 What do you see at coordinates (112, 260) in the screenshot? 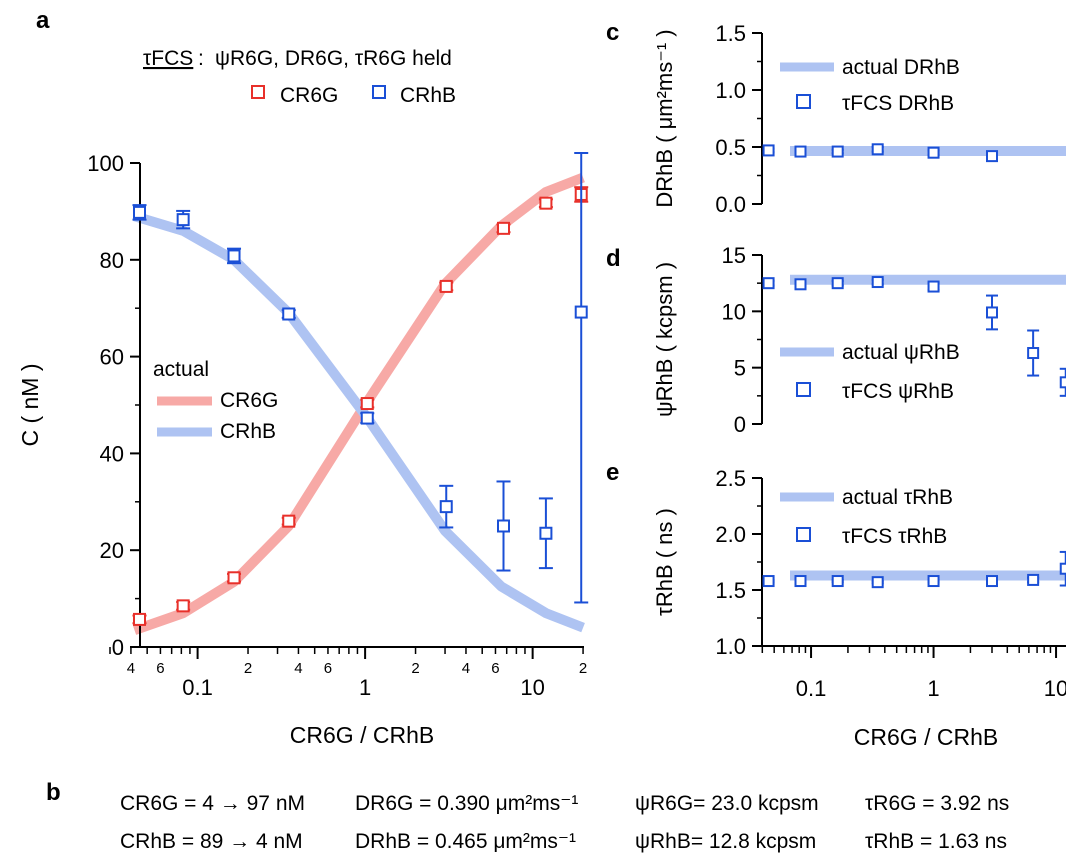
I see `y-tick-label-a: 80` at bounding box center [112, 260].